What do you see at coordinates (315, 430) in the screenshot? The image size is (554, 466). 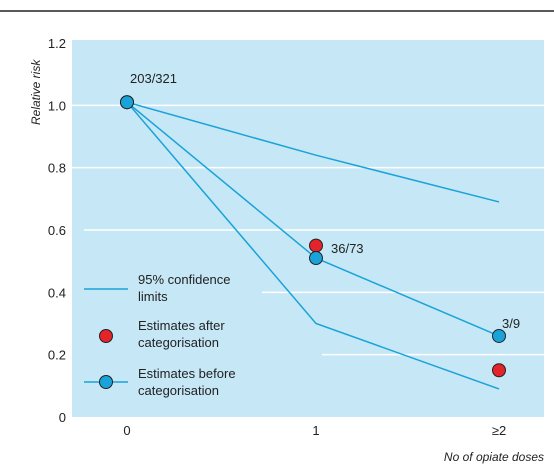 I see `x-tick-label: 1` at bounding box center [315, 430].